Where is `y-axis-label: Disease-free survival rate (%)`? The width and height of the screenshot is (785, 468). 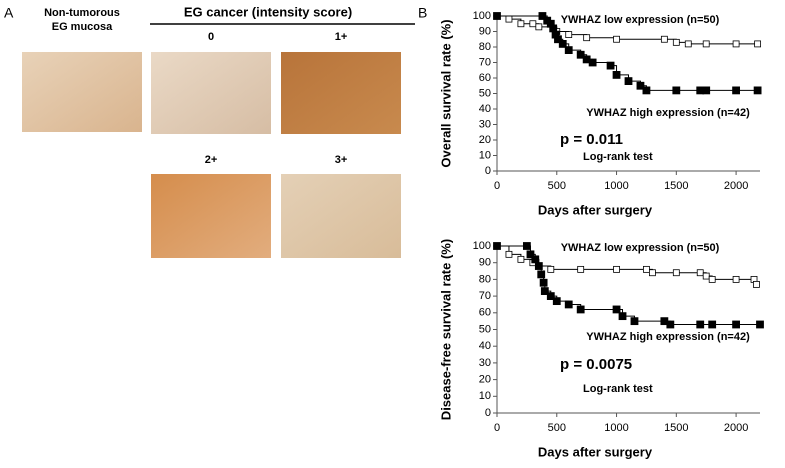 y-axis-label: Disease-free survival rate (%) is located at coordinates (445, 329).